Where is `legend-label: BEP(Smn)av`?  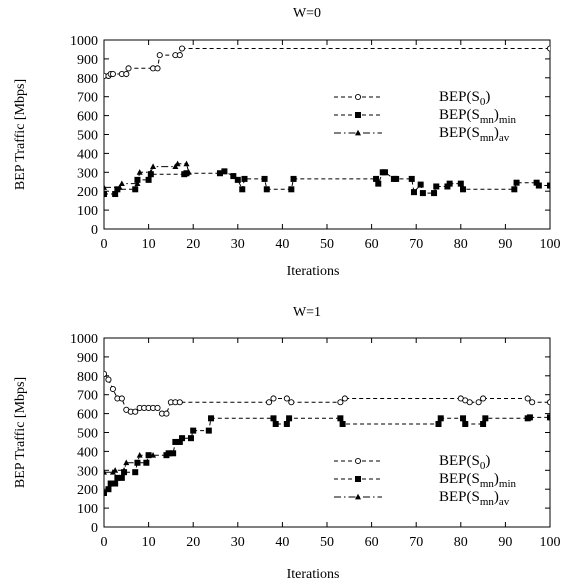 legend-label: BEP(Smn)av is located at coordinates (474, 134).